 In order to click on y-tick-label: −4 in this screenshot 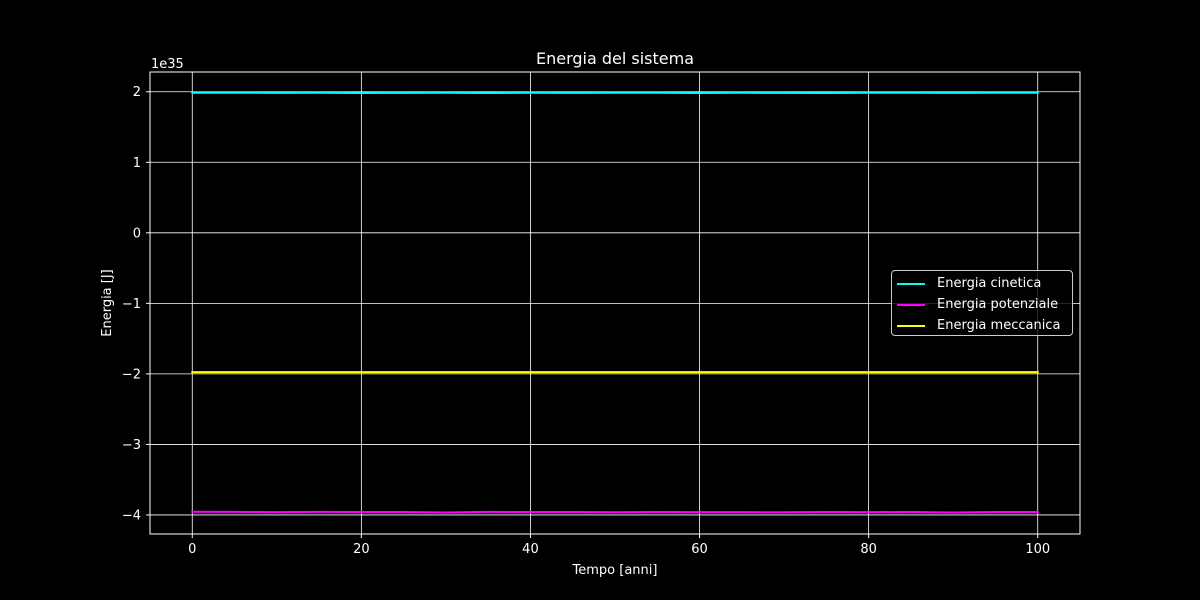, I will do `click(131, 515)`.